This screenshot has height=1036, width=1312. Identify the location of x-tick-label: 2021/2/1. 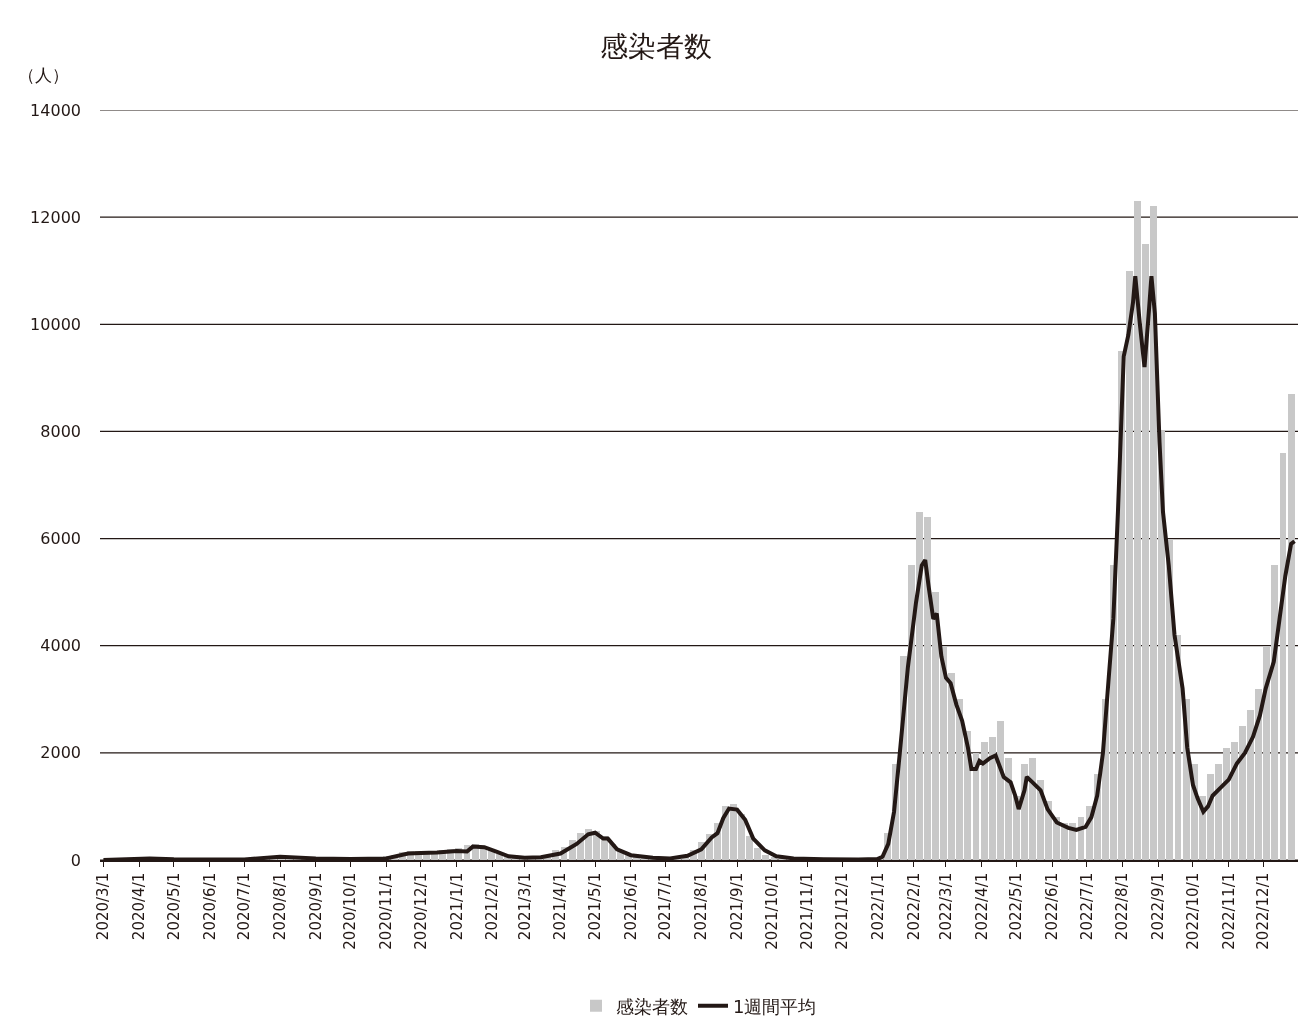
(492, 906).